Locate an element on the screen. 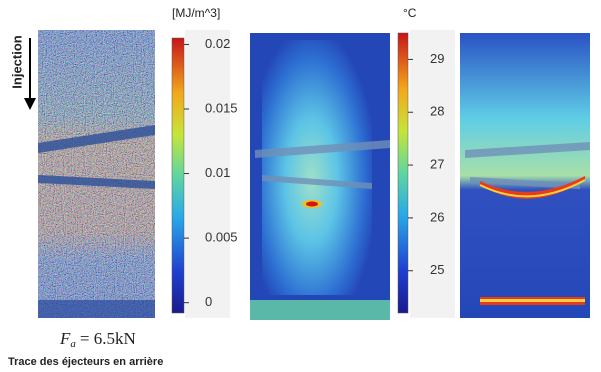 The height and width of the screenshot is (372, 601). colorbar-1: [MJ/m^3] is located at coordinates (200, 162).